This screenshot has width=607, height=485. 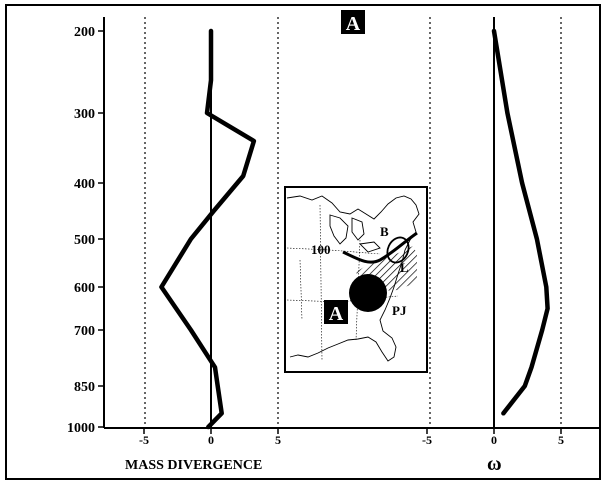 I want to click on inset-loop, so click(x=398, y=250).